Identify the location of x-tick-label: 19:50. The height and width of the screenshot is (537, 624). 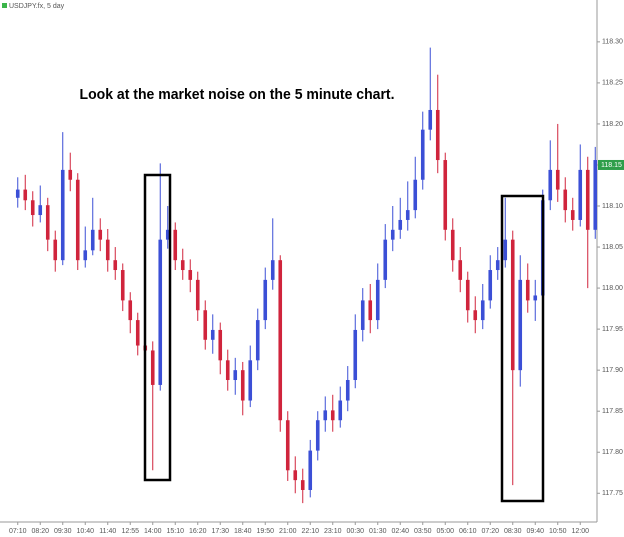
(265, 531).